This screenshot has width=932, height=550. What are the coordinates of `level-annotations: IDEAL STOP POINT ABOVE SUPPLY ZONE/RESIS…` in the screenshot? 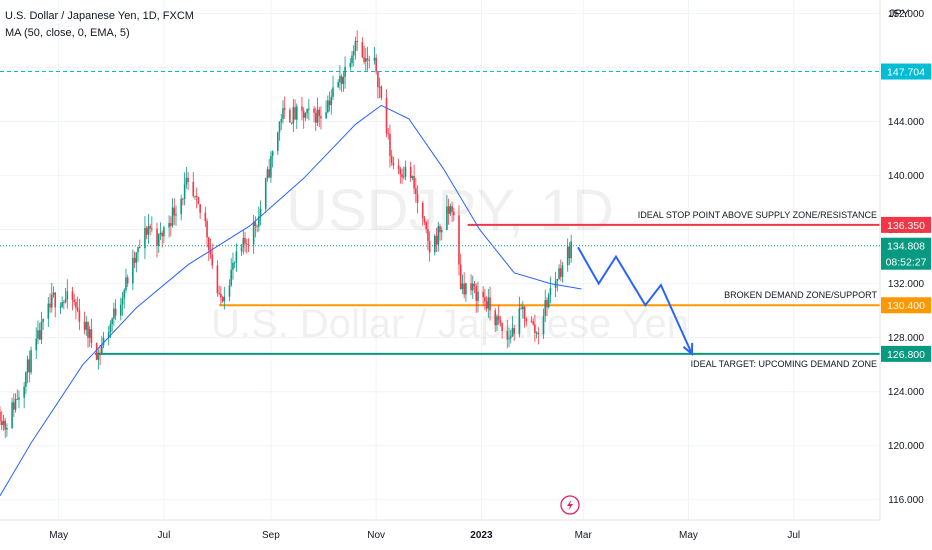 It's located at (758, 289).